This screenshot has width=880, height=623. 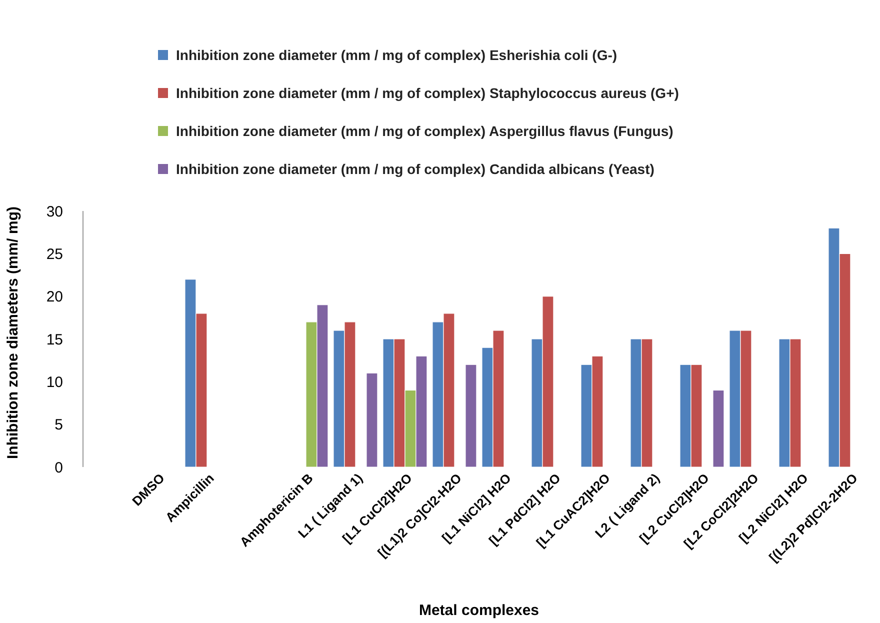 I want to click on y-tick-label: 20, so click(x=54, y=297).